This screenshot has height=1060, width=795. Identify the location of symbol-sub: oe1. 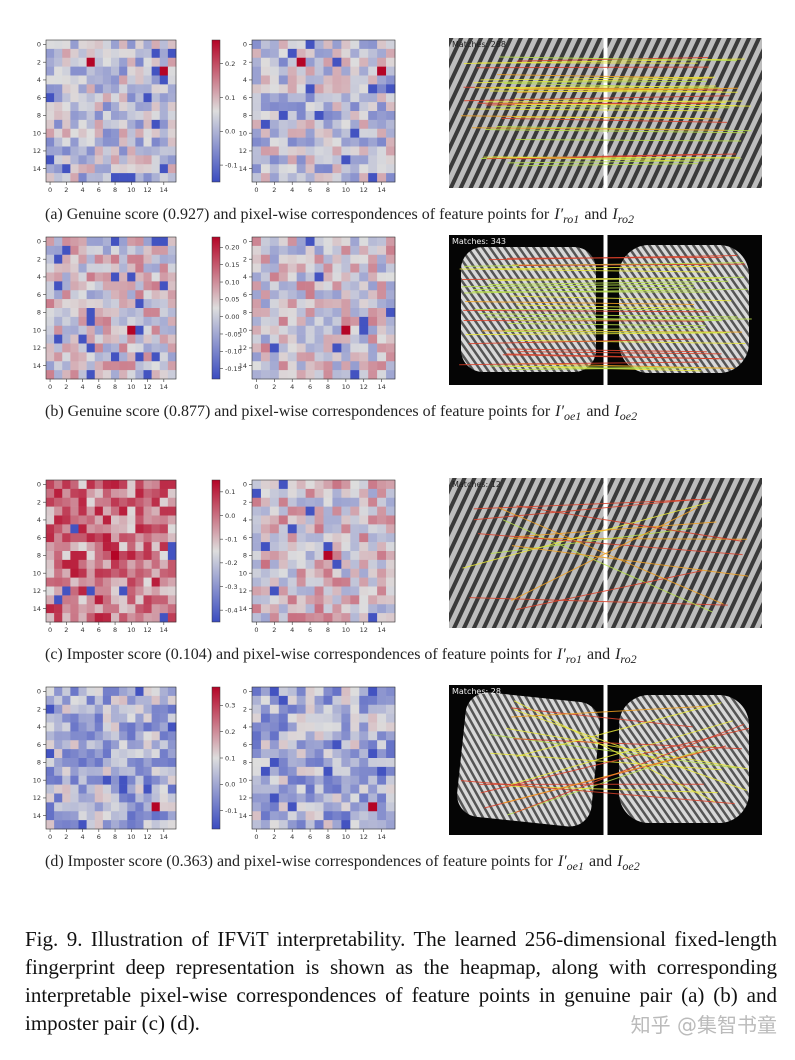
(572, 416).